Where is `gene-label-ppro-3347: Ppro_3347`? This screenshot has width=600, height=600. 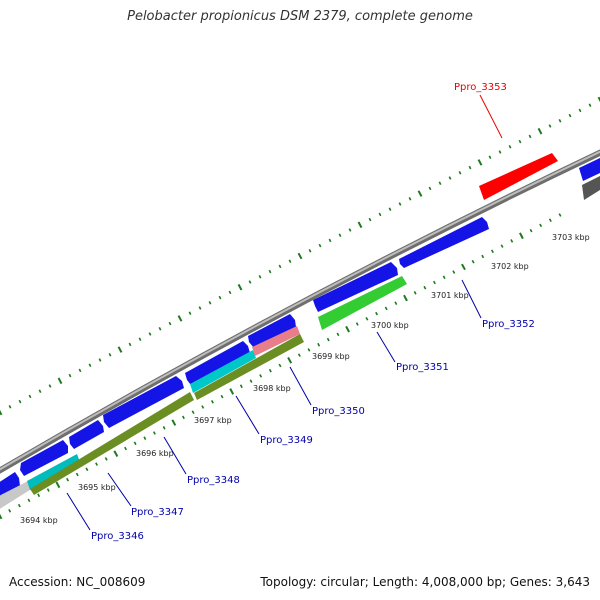
gene-label-ppro-3347: Ppro_3347 is located at coordinates (157, 512).